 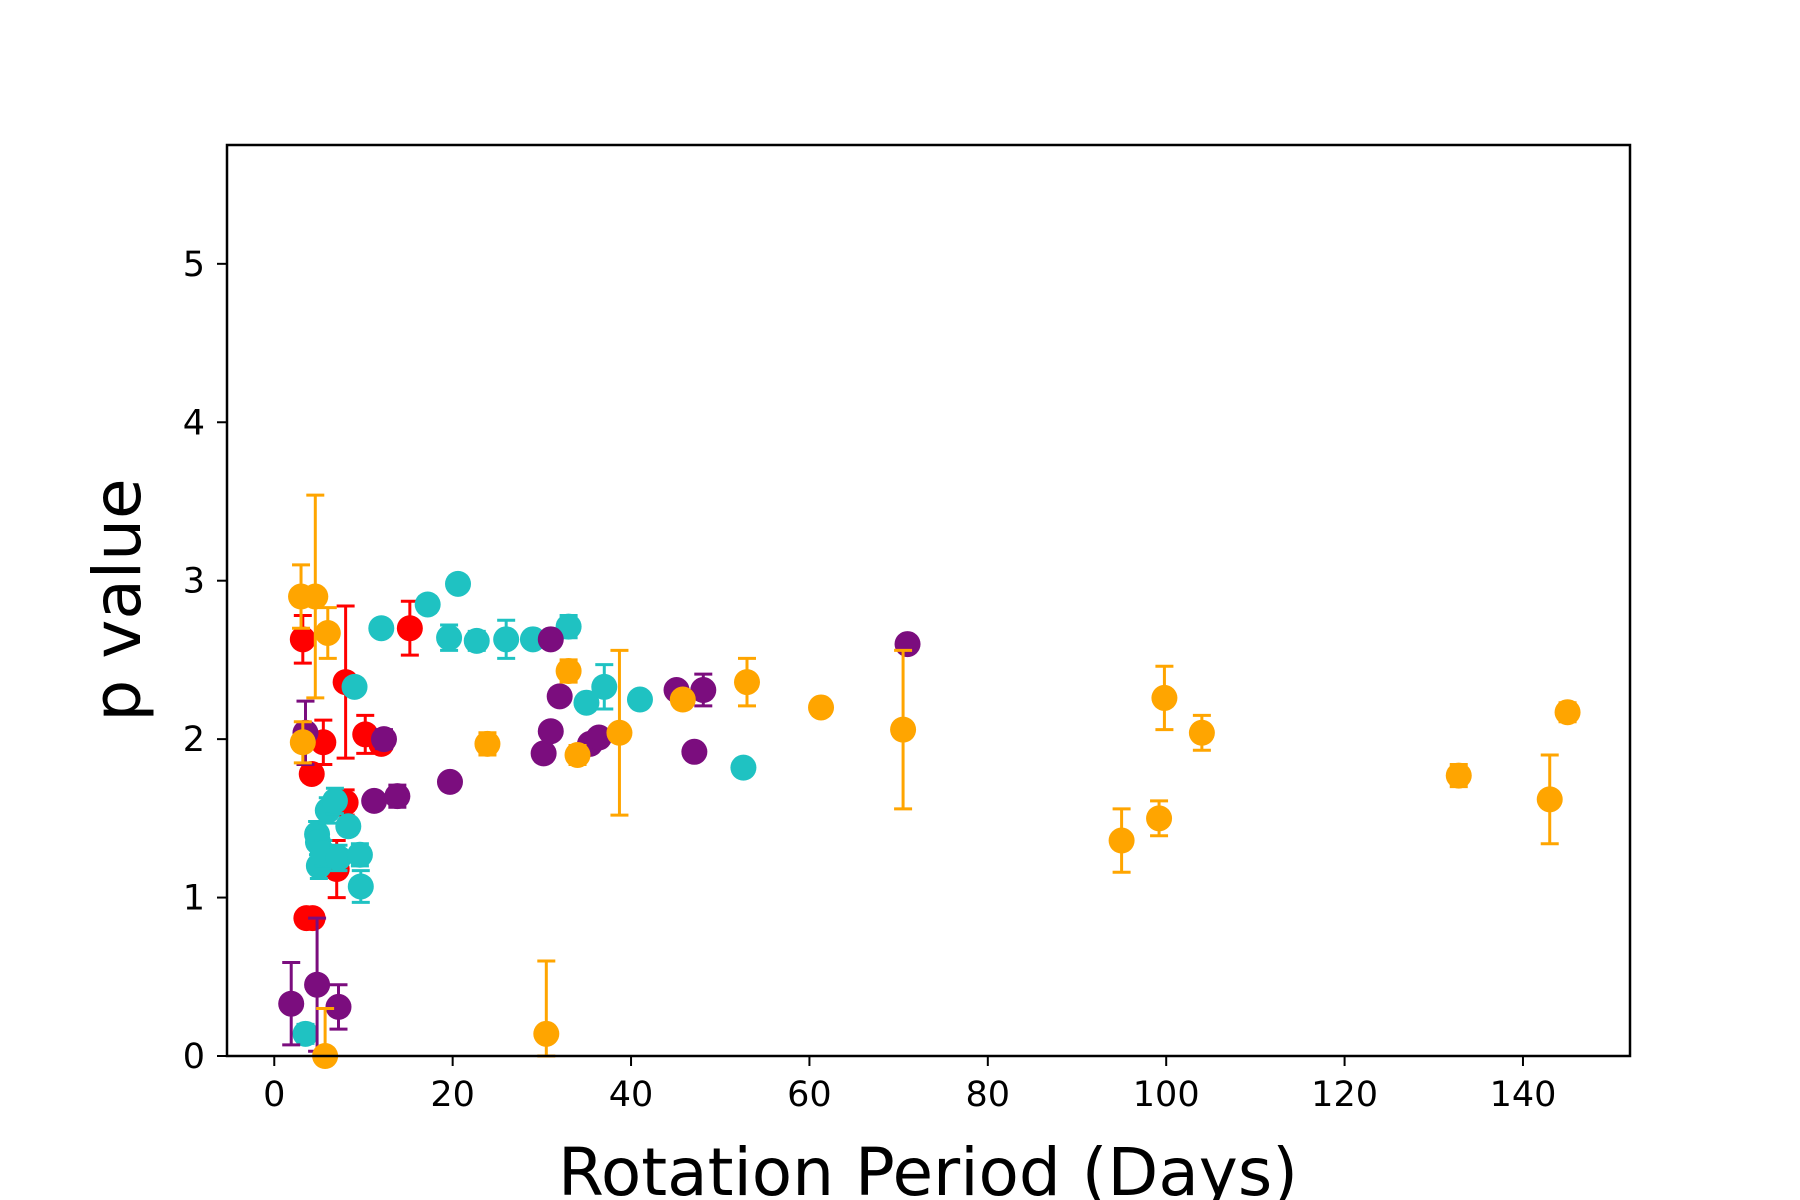 I want to click on y-axis-title: p value, so click(x=117, y=599).